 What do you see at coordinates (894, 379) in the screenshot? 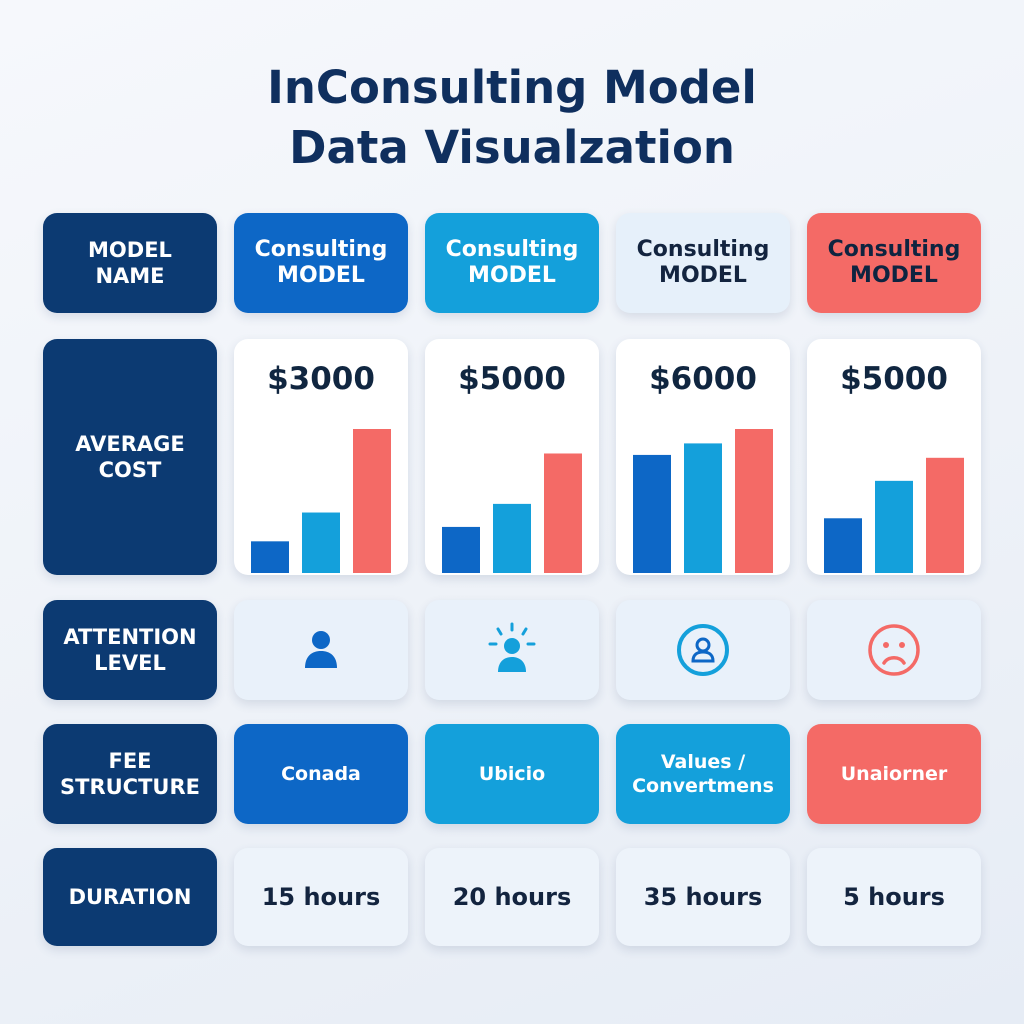
I see `cost-value-4: $5000` at bounding box center [894, 379].